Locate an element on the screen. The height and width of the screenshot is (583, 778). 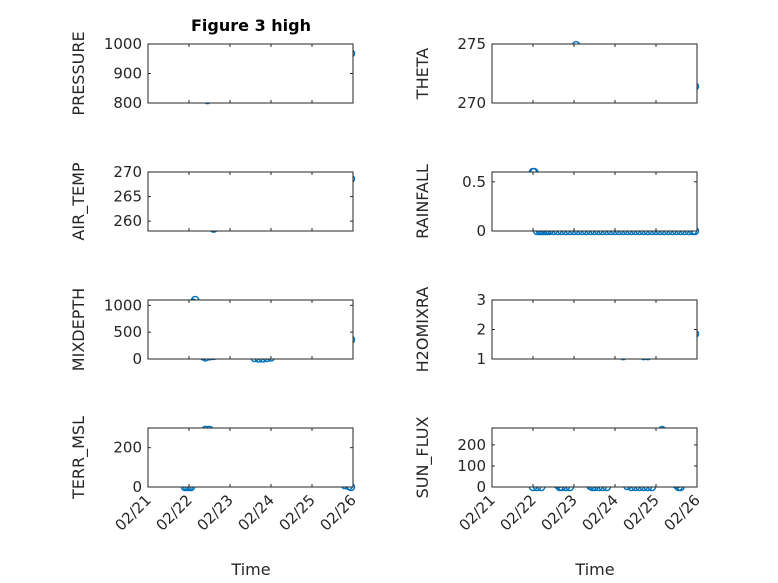
y-axis-label: THETA is located at coordinates (422, 74).